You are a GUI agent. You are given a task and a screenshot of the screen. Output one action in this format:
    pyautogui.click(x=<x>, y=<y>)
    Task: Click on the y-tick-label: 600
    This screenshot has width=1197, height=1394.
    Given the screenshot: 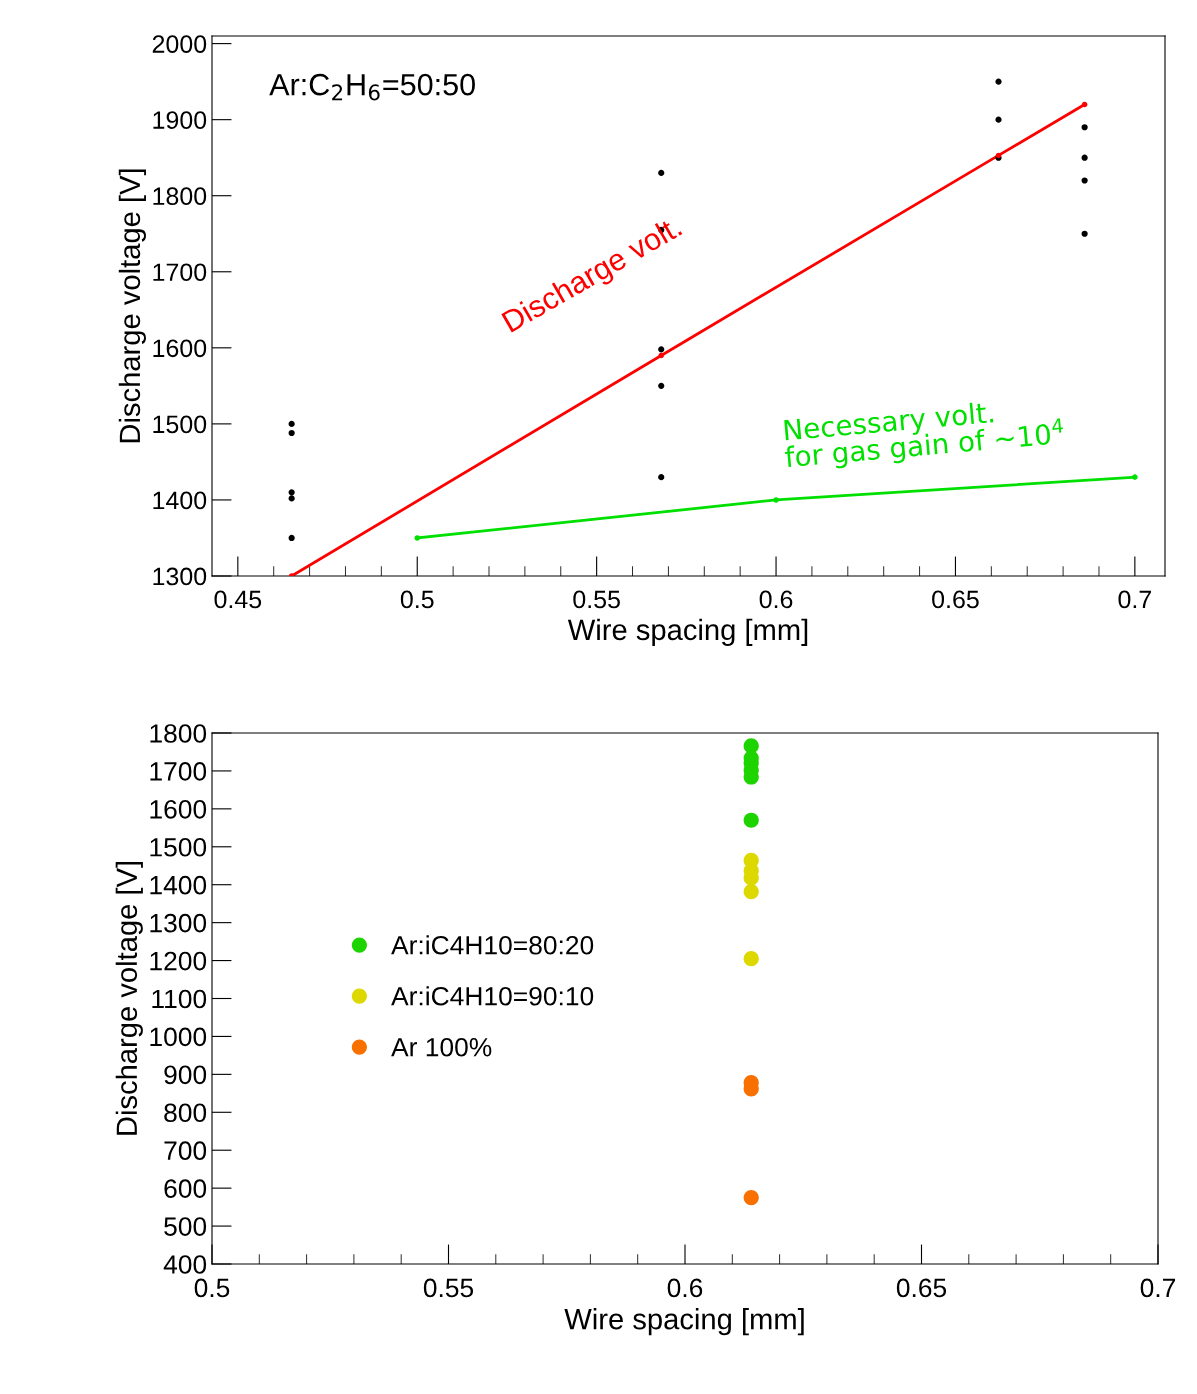 What is the action you would take?
    pyautogui.click(x=185, y=1188)
    